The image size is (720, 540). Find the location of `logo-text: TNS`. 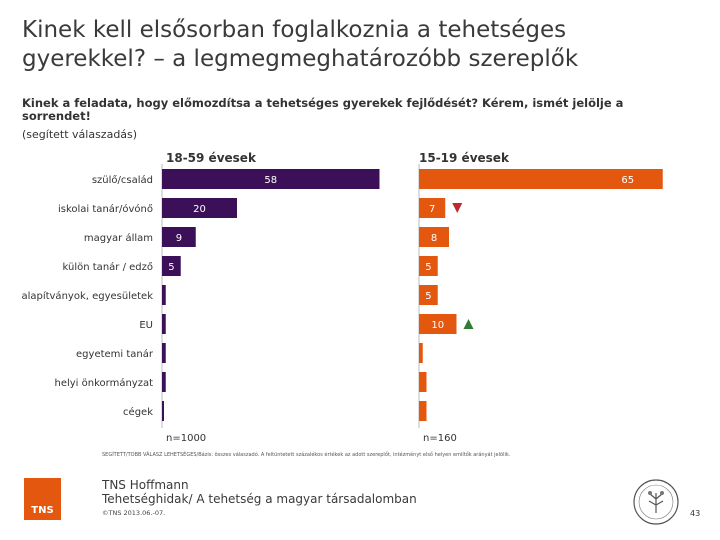

logo-text: TNS is located at coordinates (42, 510).